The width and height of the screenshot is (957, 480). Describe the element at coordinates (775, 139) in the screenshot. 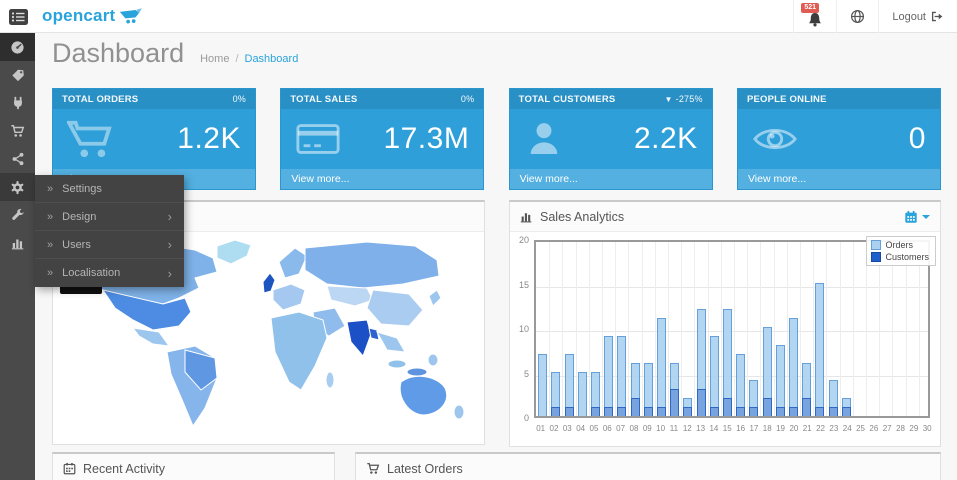

I see `eye-icon` at that location.